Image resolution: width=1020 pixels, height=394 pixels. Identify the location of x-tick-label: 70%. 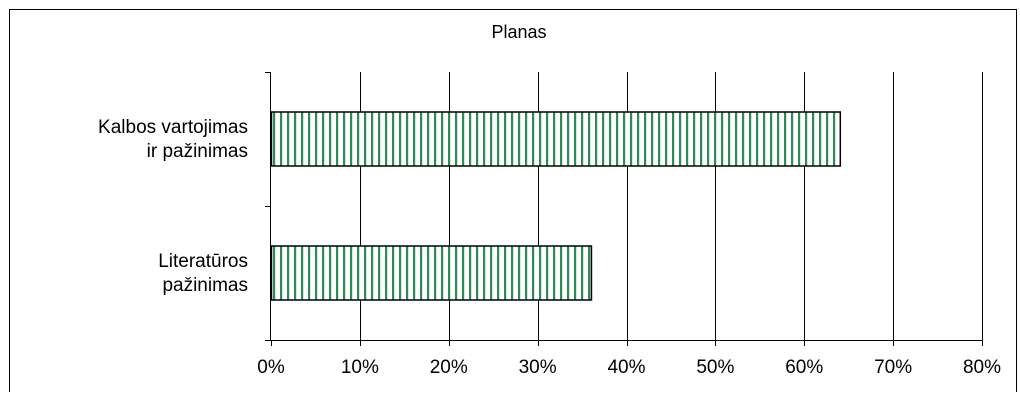
(893, 367).